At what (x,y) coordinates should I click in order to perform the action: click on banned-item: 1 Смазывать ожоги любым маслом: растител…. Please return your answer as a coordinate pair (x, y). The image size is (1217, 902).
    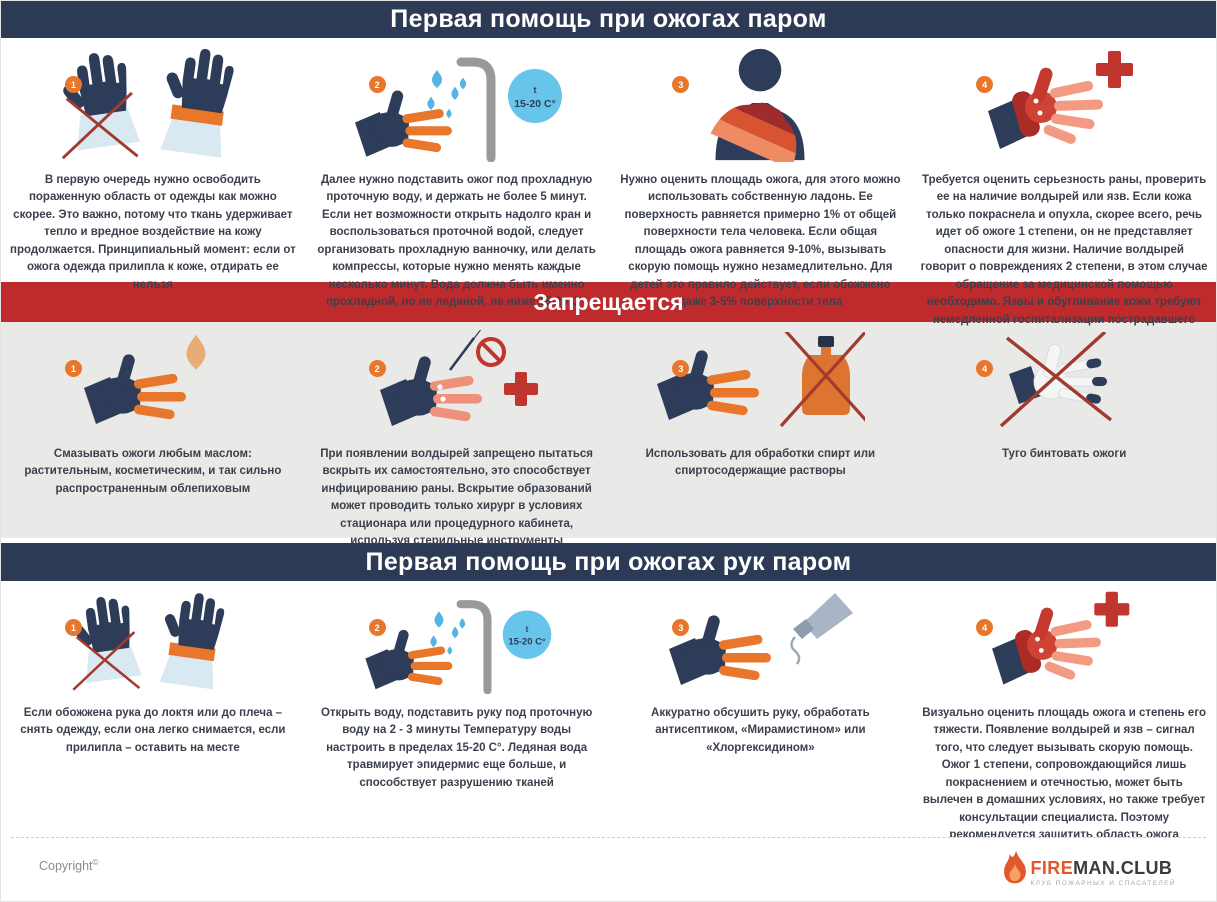
    Looking at the image, I should click on (153, 436).